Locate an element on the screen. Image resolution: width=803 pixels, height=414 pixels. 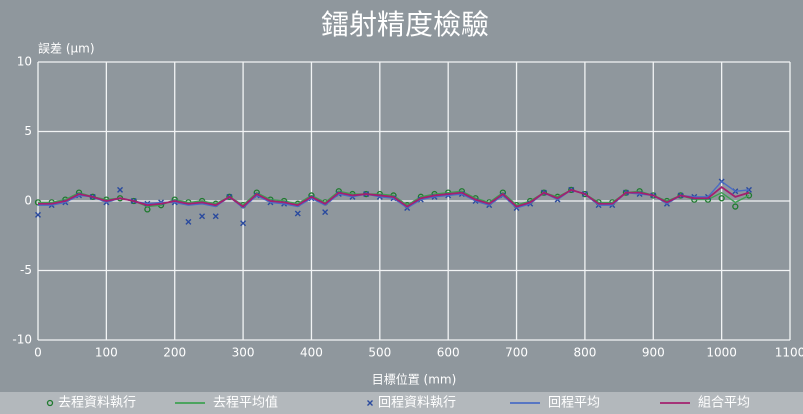
x-tick-label: 300 is located at coordinates (243, 353).